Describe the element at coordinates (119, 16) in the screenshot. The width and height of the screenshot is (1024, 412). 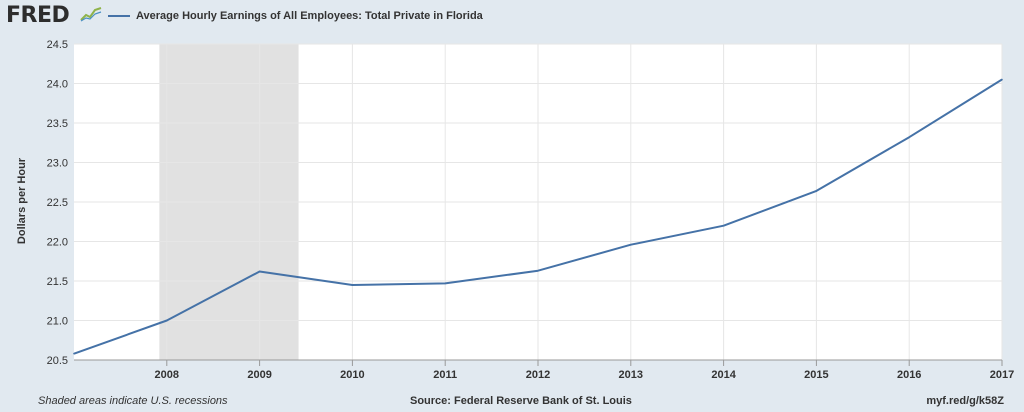
I see `legend-swatch` at that location.